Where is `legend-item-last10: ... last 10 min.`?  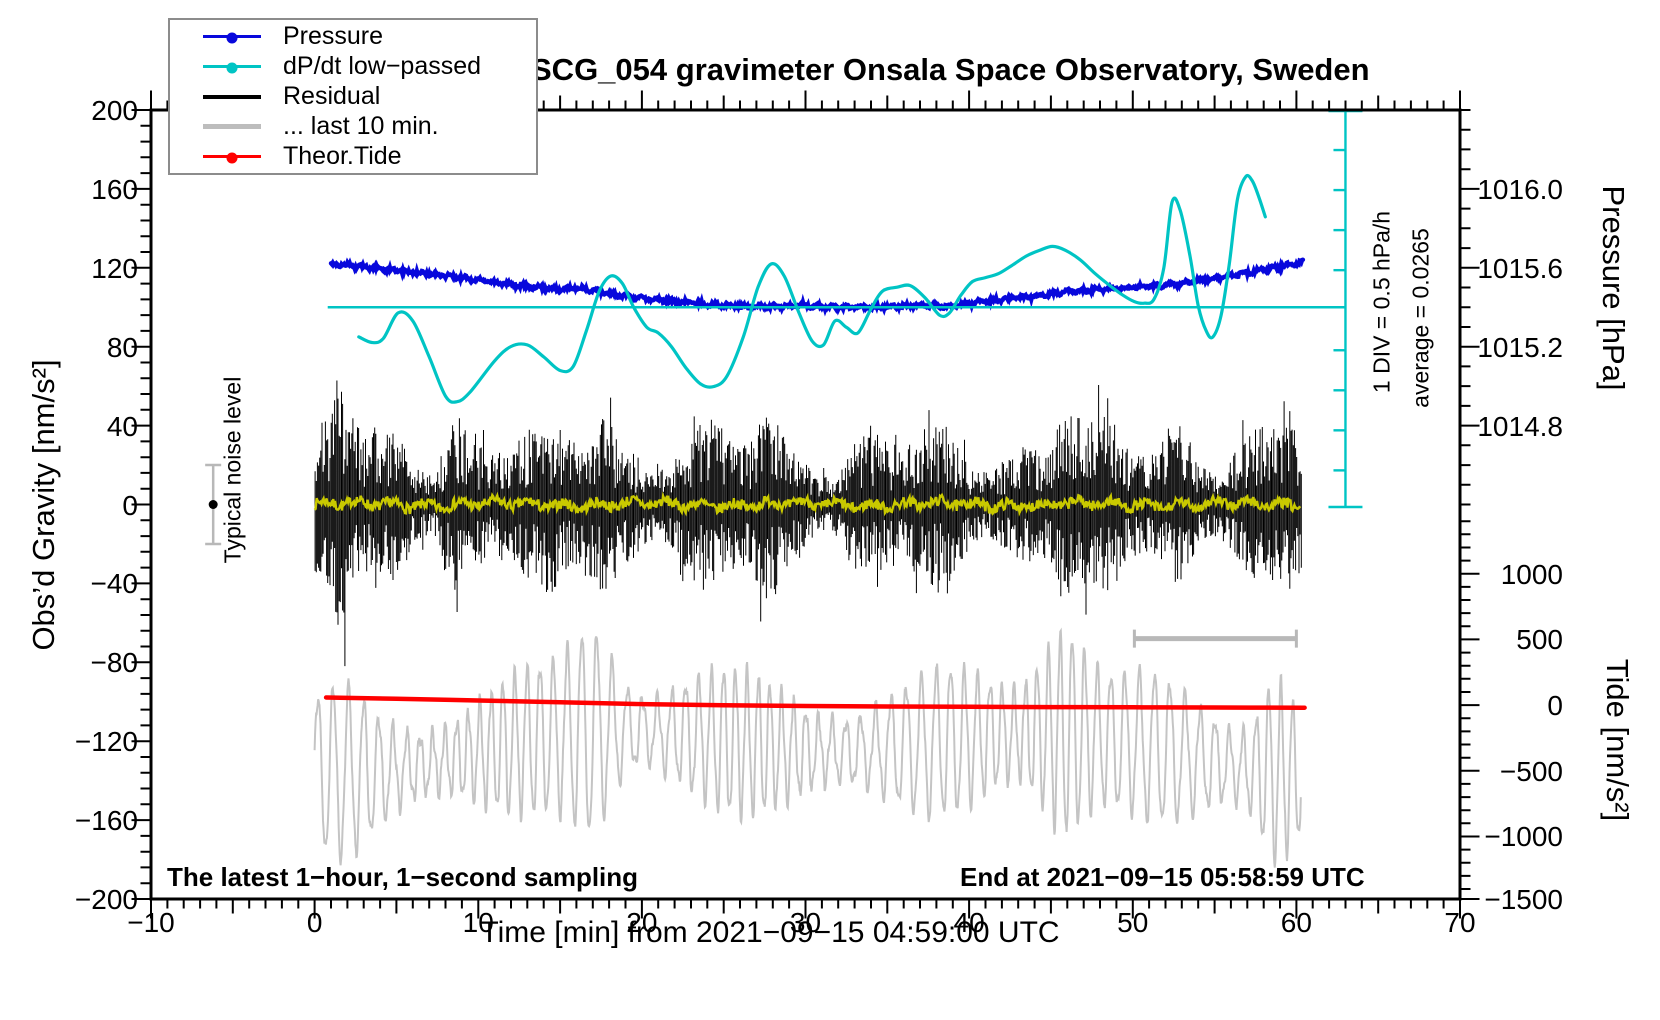 legend-item-last10: ... last 10 min. is located at coordinates (353, 127).